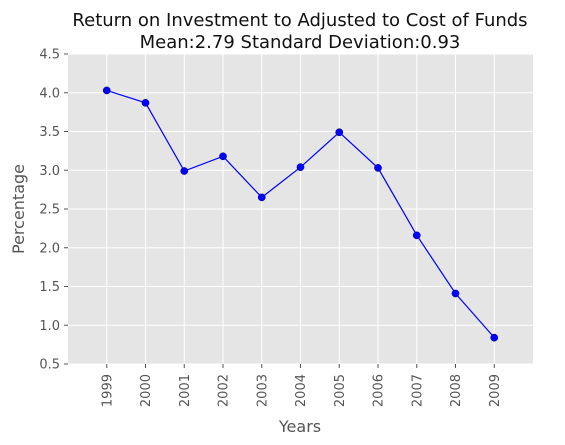 The width and height of the screenshot is (565, 445). Describe the element at coordinates (184, 171) in the screenshot. I see `data-point-2001` at that location.